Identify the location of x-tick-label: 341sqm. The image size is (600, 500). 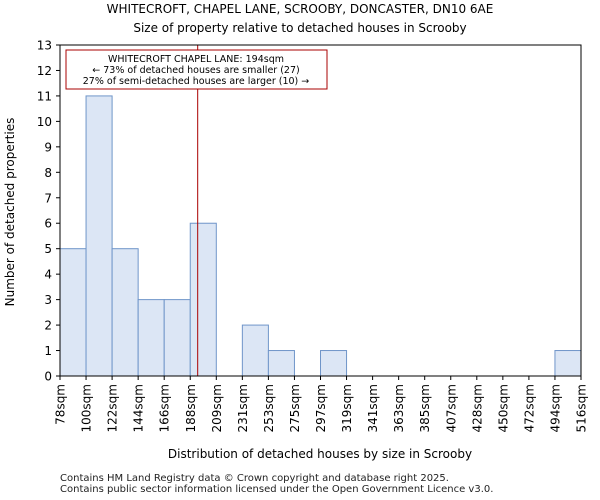
(373, 408).